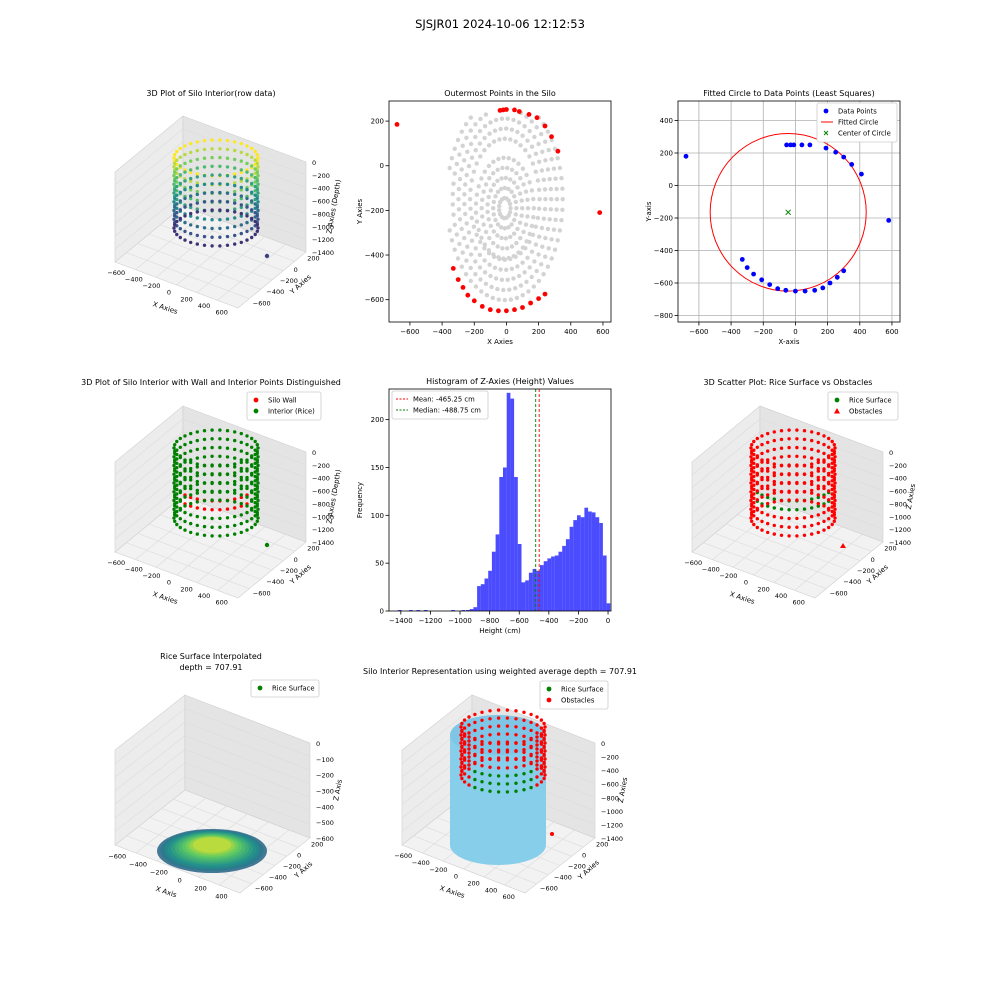 This screenshot has height=1000, width=1000. Describe the element at coordinates (233, 528) in the screenshot. I see `floor-grid` at that location.